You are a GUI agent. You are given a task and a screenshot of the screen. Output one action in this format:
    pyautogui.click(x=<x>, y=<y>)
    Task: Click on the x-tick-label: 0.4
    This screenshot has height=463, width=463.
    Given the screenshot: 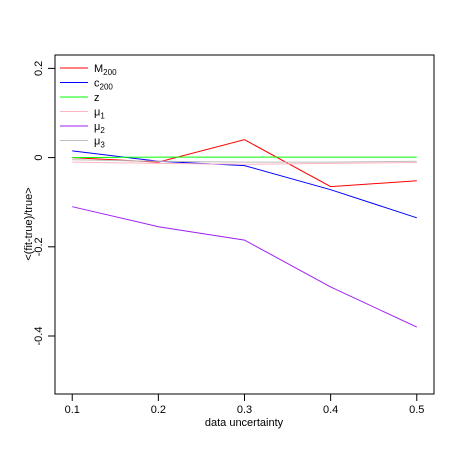 What is the action you would take?
    pyautogui.click(x=330, y=410)
    